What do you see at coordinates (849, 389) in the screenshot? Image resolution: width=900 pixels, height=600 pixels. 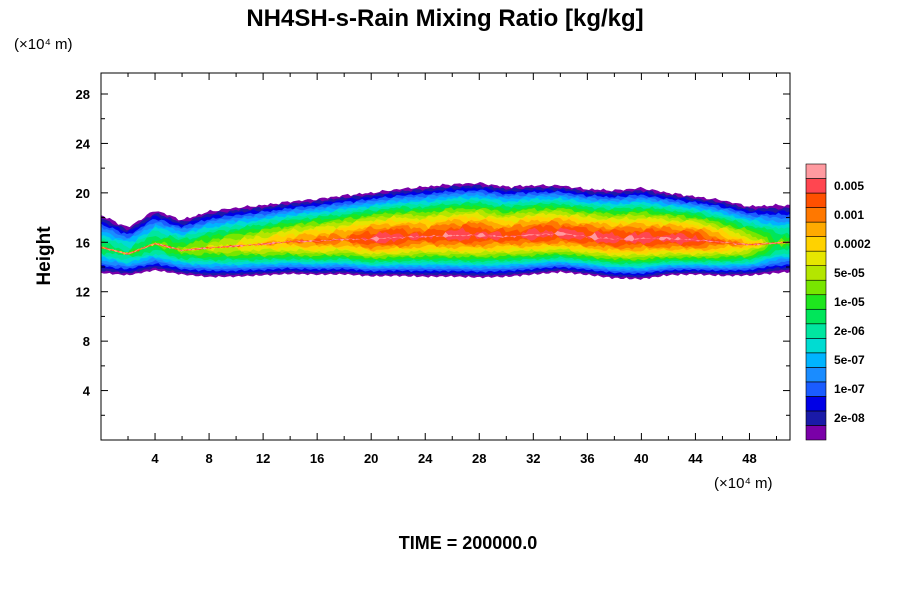 I see `colorbar-label: 1e-07` at bounding box center [849, 389].